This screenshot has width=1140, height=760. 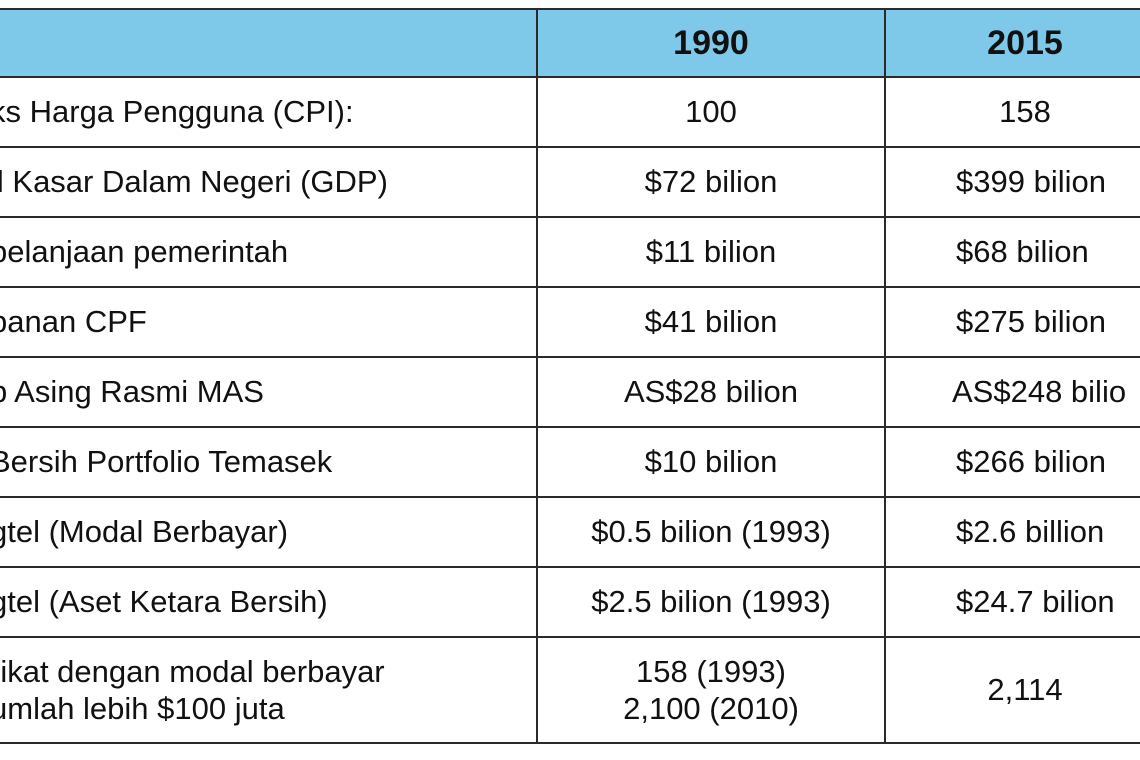 What do you see at coordinates (1012, 182) in the screenshot?
I see `value-2015: $399 bilion` at bounding box center [1012, 182].